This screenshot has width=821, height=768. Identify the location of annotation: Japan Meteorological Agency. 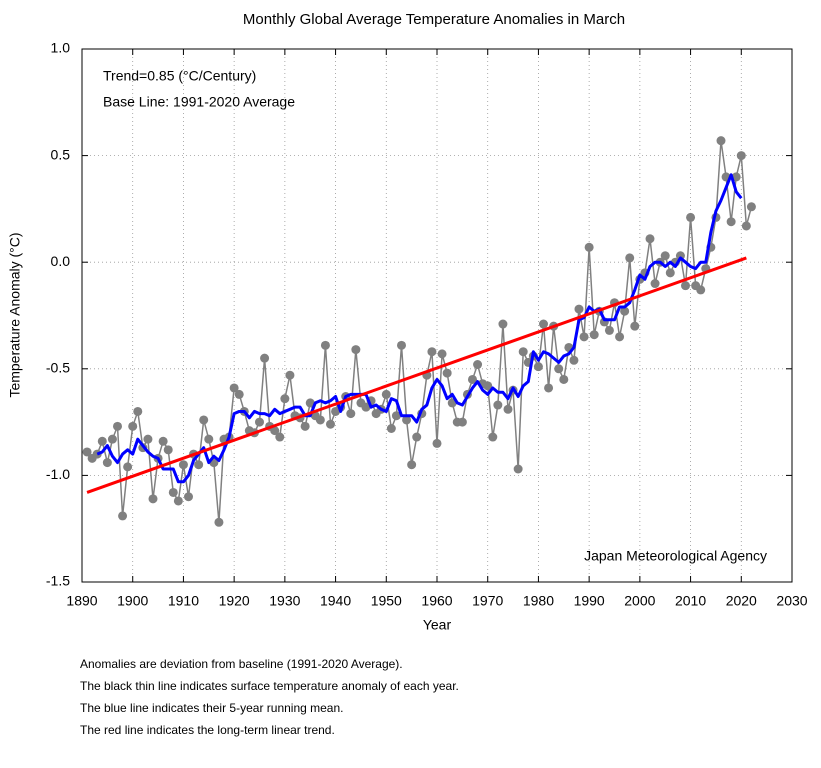
(675, 556).